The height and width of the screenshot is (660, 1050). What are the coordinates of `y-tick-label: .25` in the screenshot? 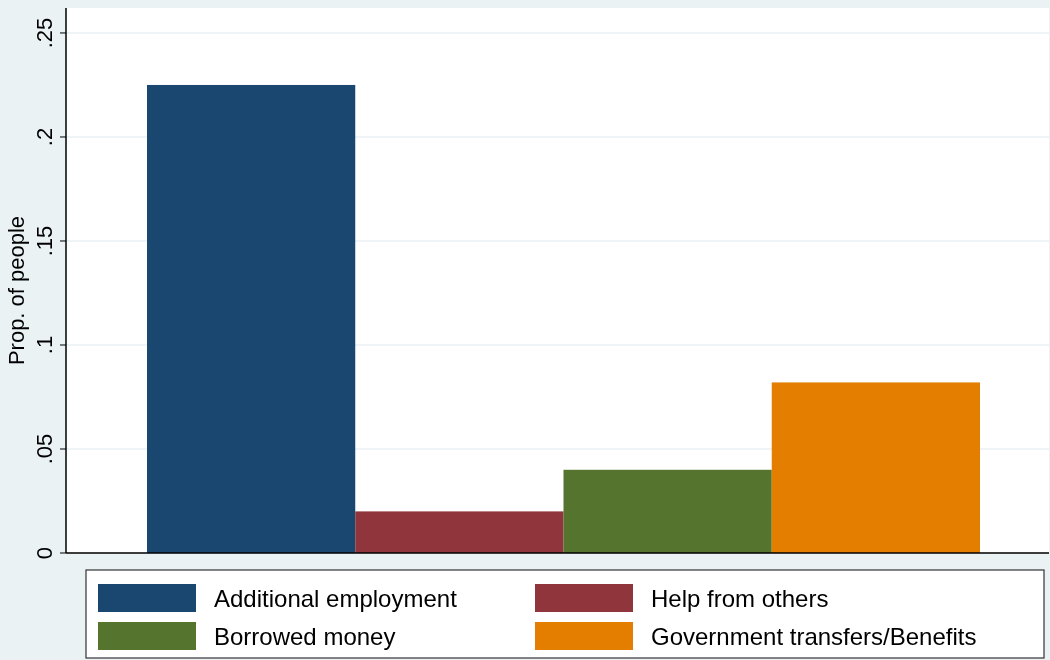 It's located at (44, 33).